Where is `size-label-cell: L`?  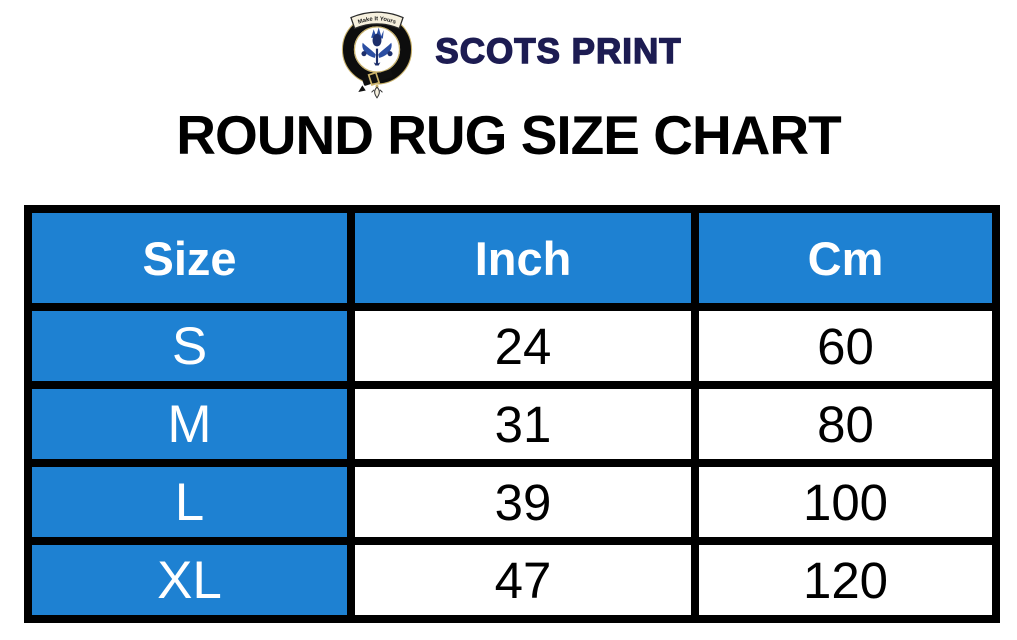 size-label-cell: L is located at coordinates (189, 502).